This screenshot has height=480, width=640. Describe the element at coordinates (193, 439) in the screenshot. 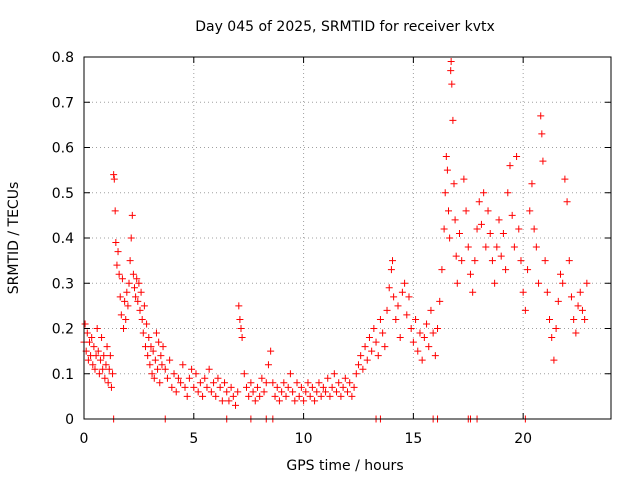

I see `x-tick-label: 5` at that location.